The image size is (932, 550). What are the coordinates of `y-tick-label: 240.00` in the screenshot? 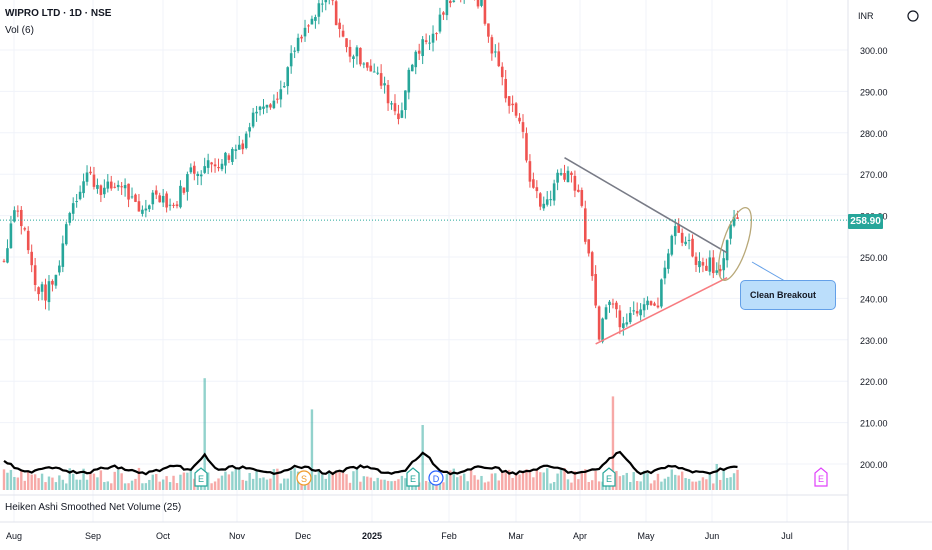 It's located at (874, 299).